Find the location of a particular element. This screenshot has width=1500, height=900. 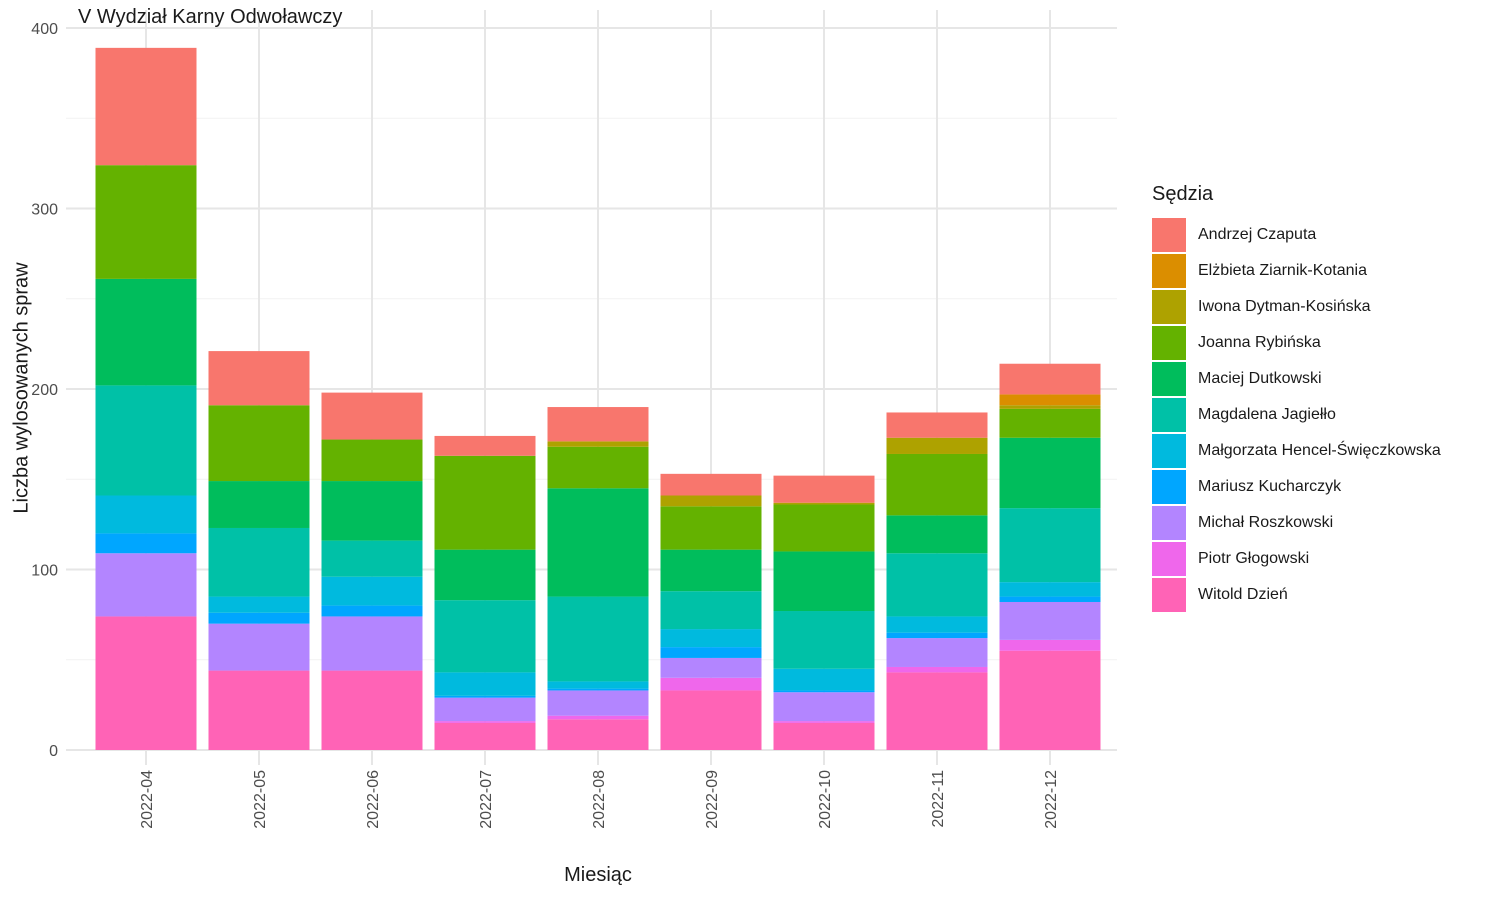

x-tick-label: 2022-08 is located at coordinates (599, 799).